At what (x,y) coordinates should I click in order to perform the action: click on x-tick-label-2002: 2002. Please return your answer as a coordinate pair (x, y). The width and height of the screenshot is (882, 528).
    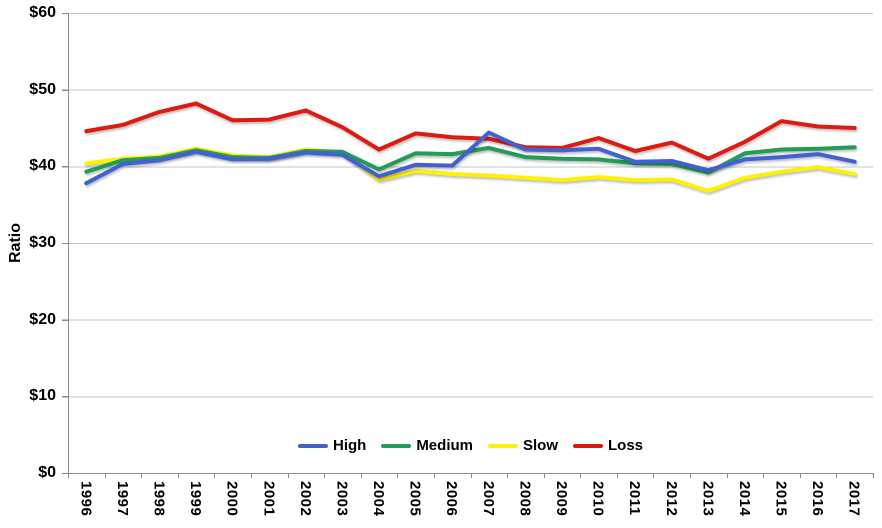
    Looking at the image, I should click on (305, 499).